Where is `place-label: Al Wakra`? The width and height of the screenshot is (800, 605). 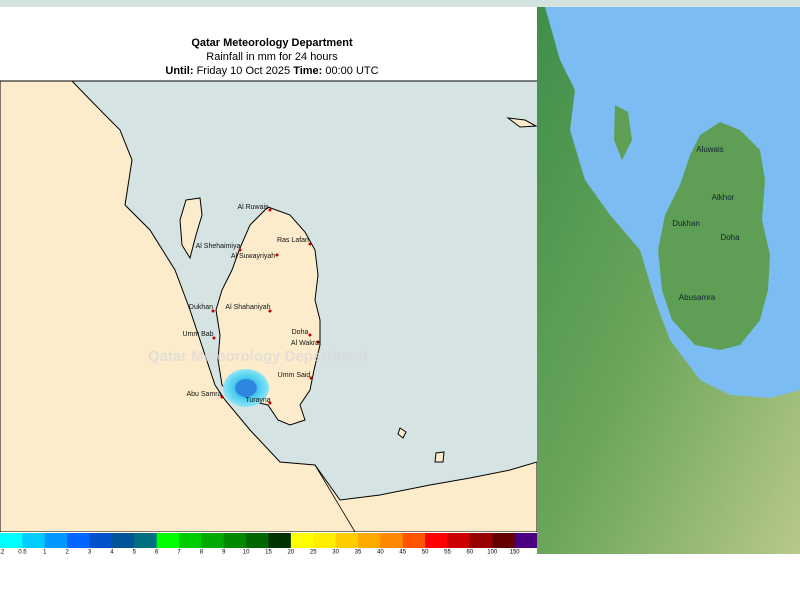
place-label: Al Wakra is located at coordinates (305, 343).